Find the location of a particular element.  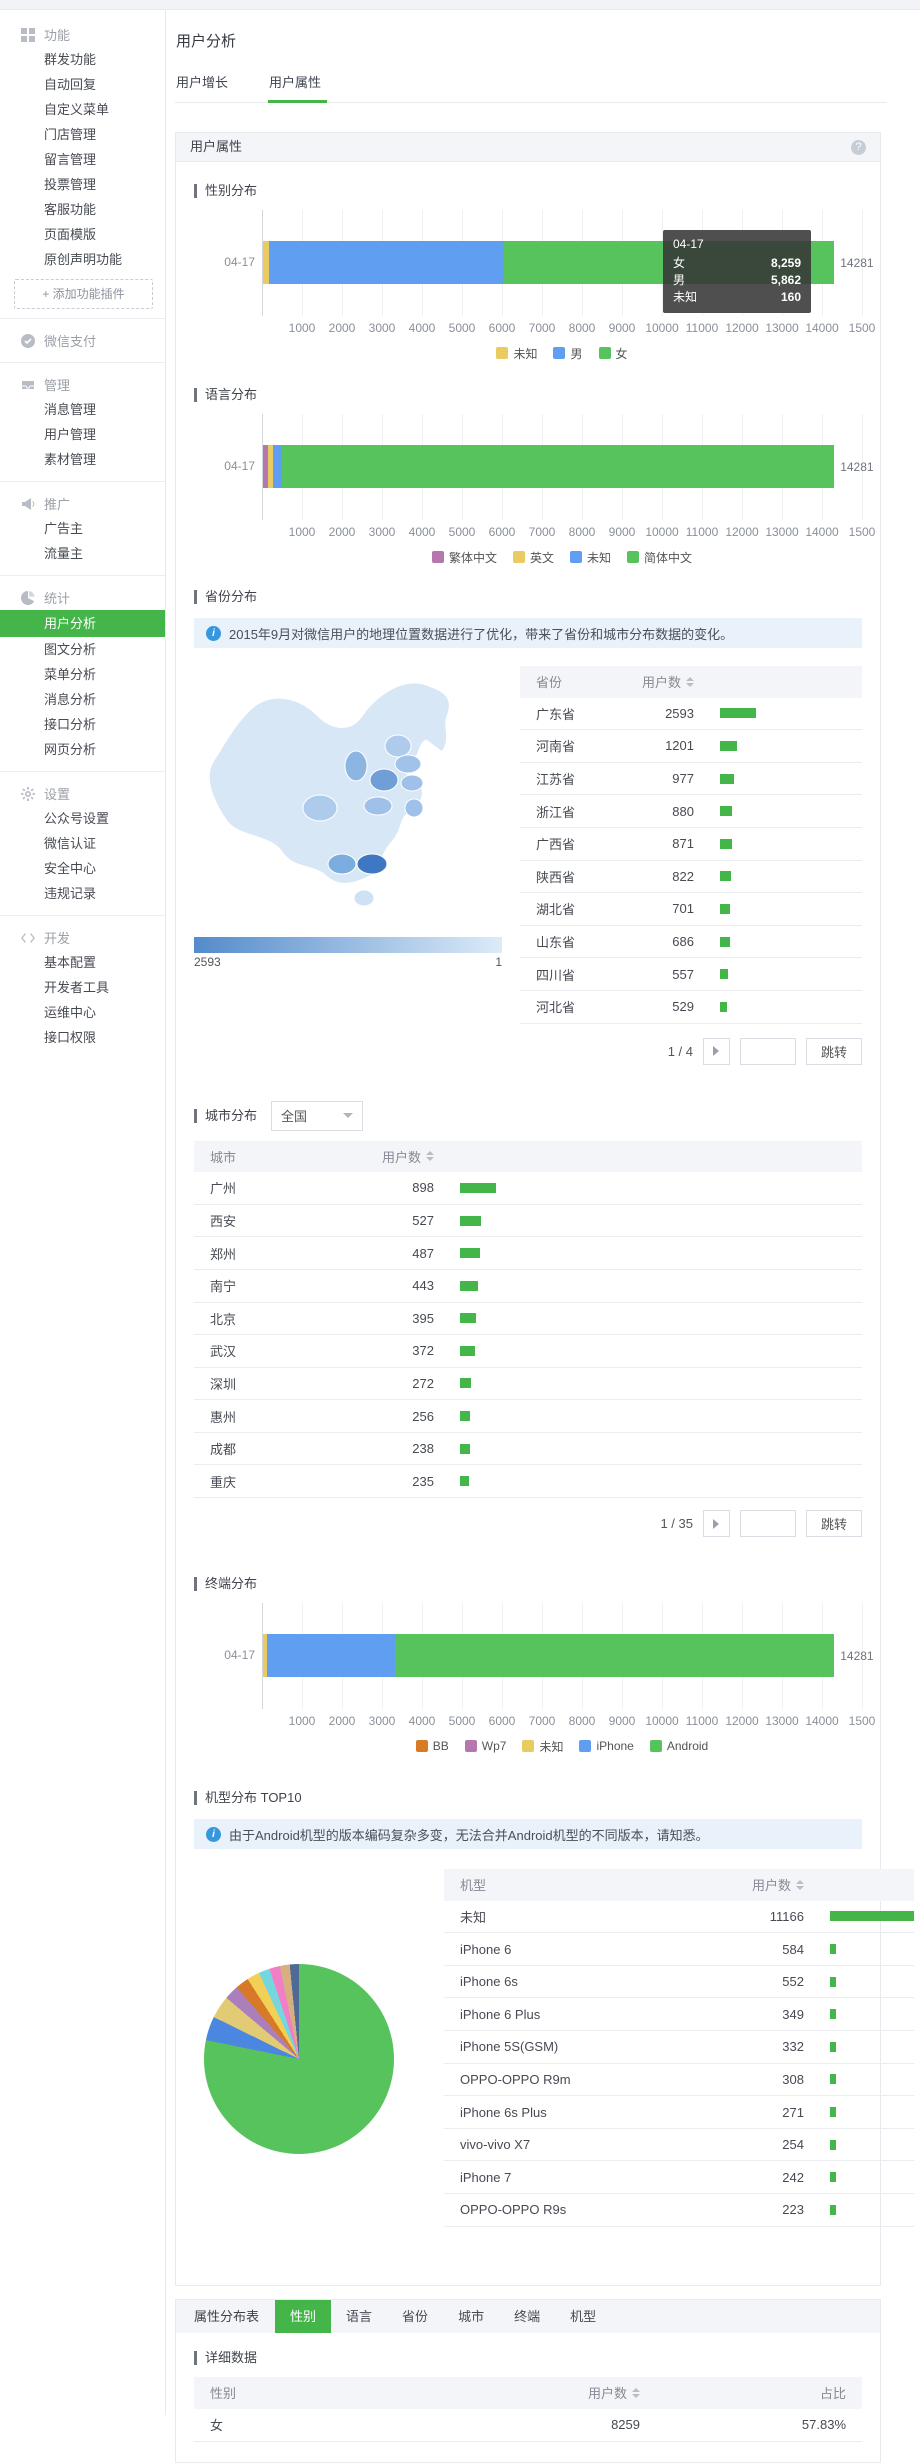

sidebar-item: 接口权限 is located at coordinates (70, 1037).